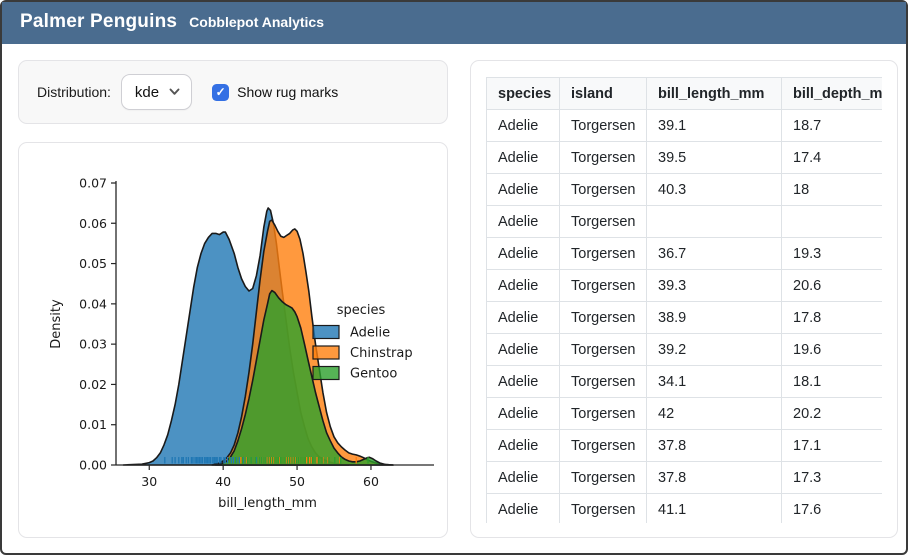  What do you see at coordinates (93, 303) in the screenshot?
I see `y-tick-label: 0.04` at bounding box center [93, 303].